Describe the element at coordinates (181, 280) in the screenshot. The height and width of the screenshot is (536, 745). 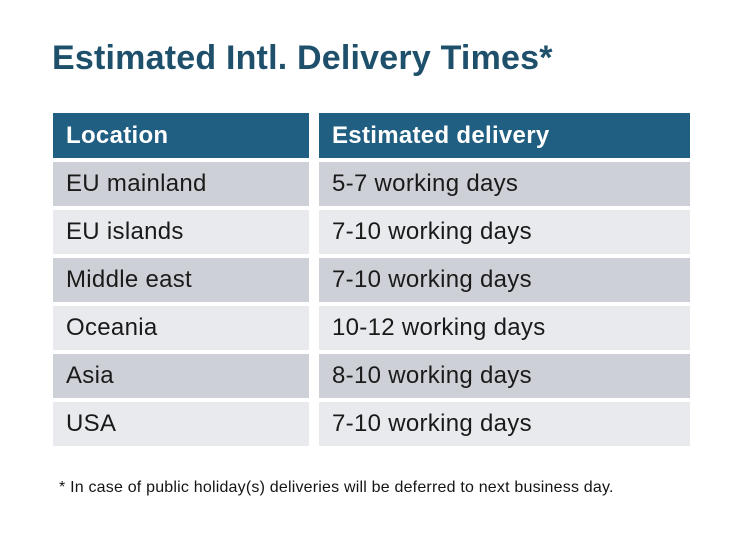
I see `table-cell-location: Middle east` at that location.